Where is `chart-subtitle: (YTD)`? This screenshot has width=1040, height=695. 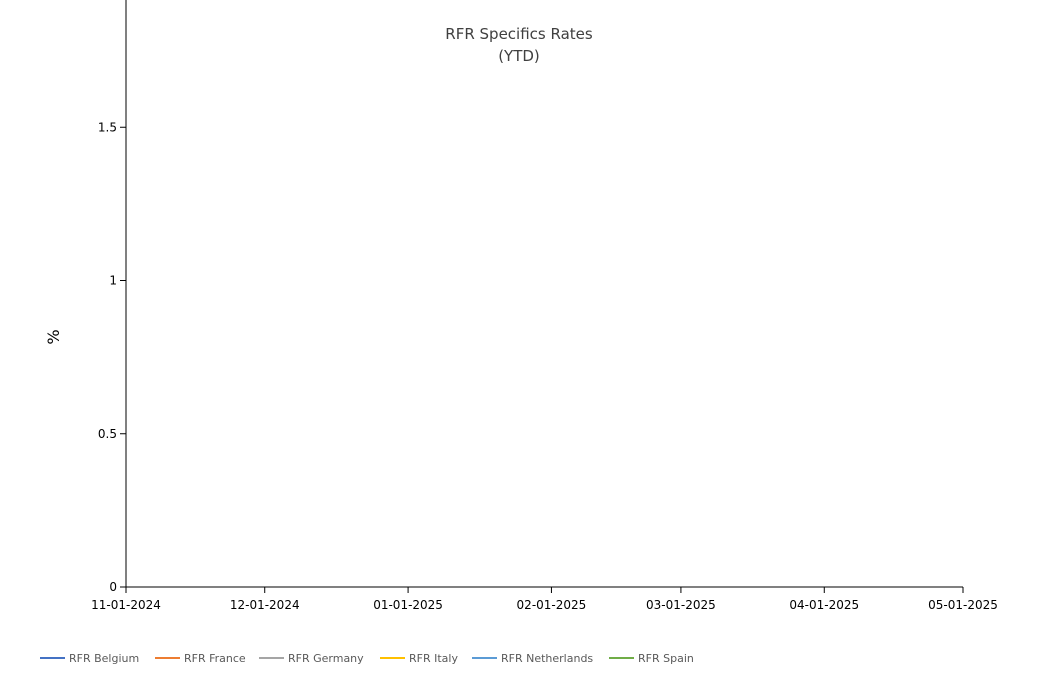
chart-subtitle: (YTD) is located at coordinates (519, 56).